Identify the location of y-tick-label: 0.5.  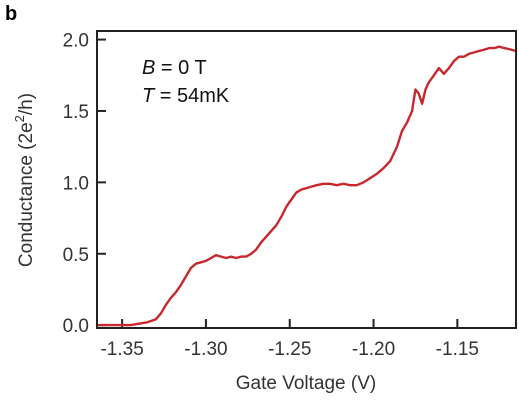
(76, 255).